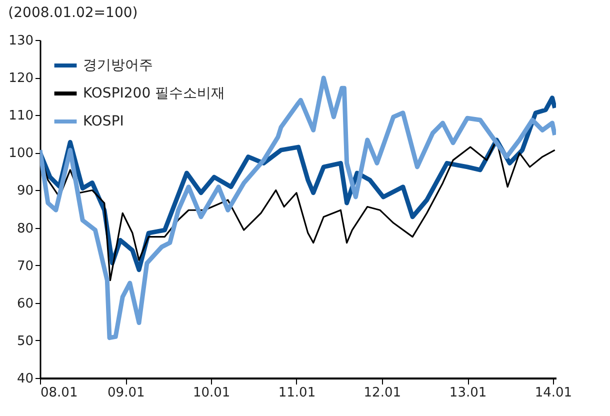  I want to click on y-tick-label: 80, so click(25, 228).